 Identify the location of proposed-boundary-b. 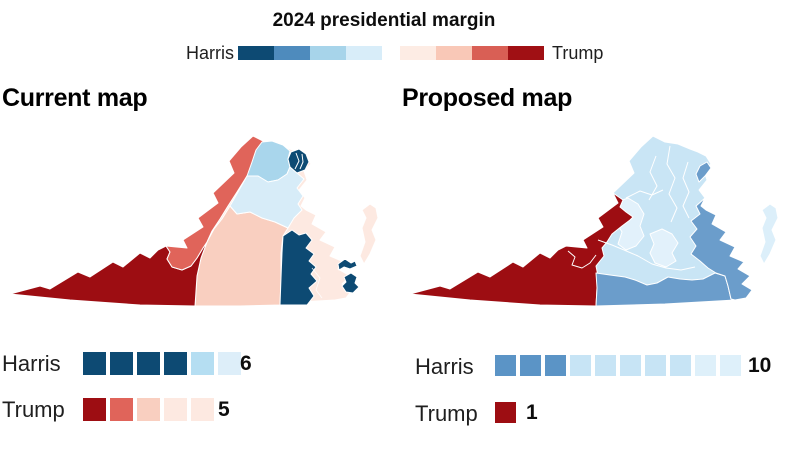
(672, 184).